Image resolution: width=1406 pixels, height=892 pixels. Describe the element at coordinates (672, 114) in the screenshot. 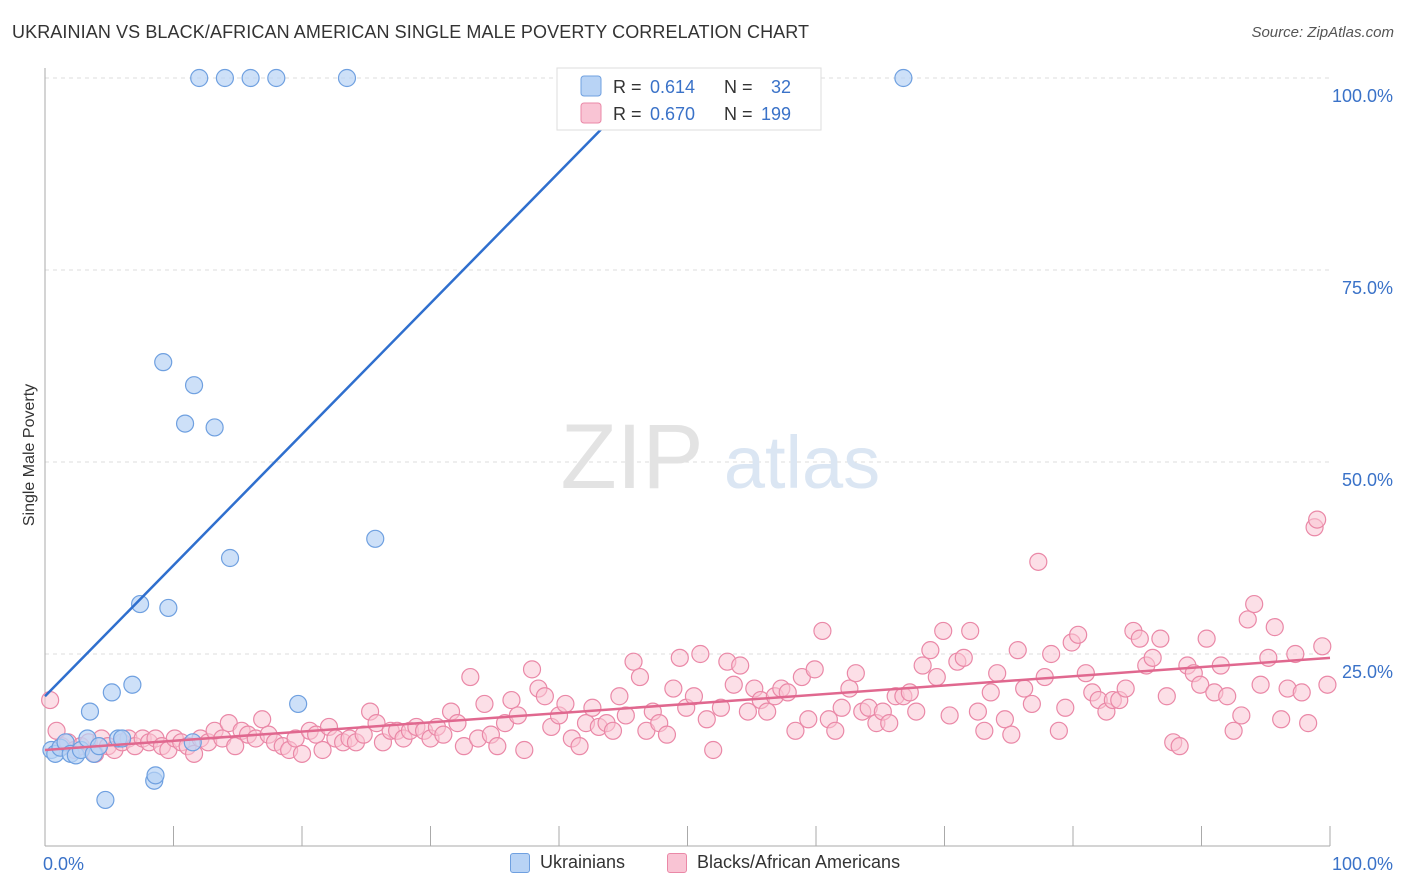

I see `legend-r-value-2: 0.670` at that location.